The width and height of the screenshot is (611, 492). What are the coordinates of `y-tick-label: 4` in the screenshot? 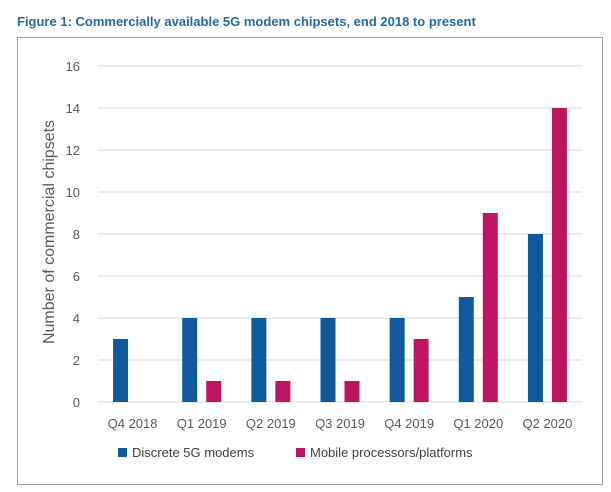 It's located at (76, 318).